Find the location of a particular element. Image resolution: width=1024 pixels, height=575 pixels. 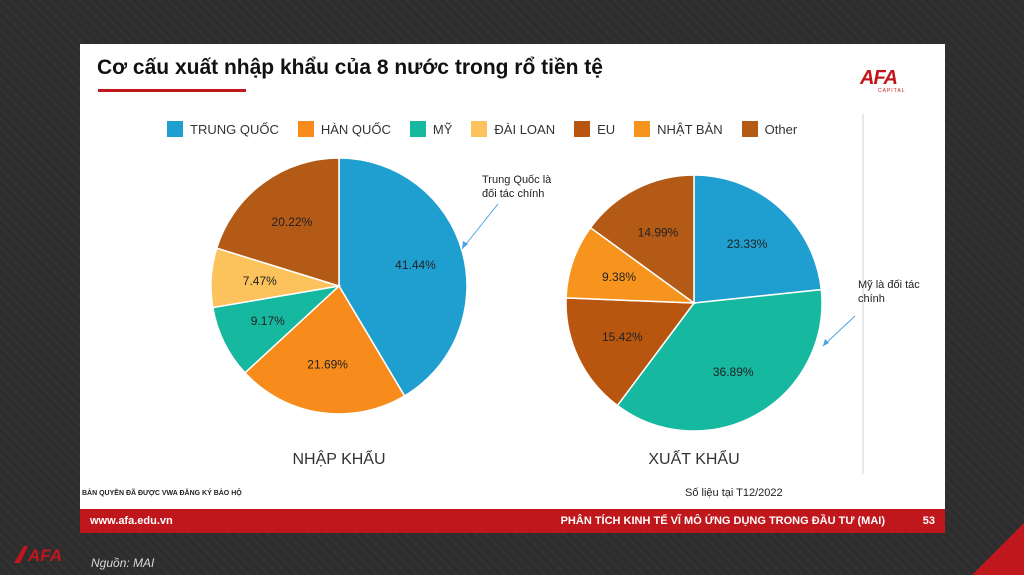

pie-slice-label: 41.44% is located at coordinates (415, 265).